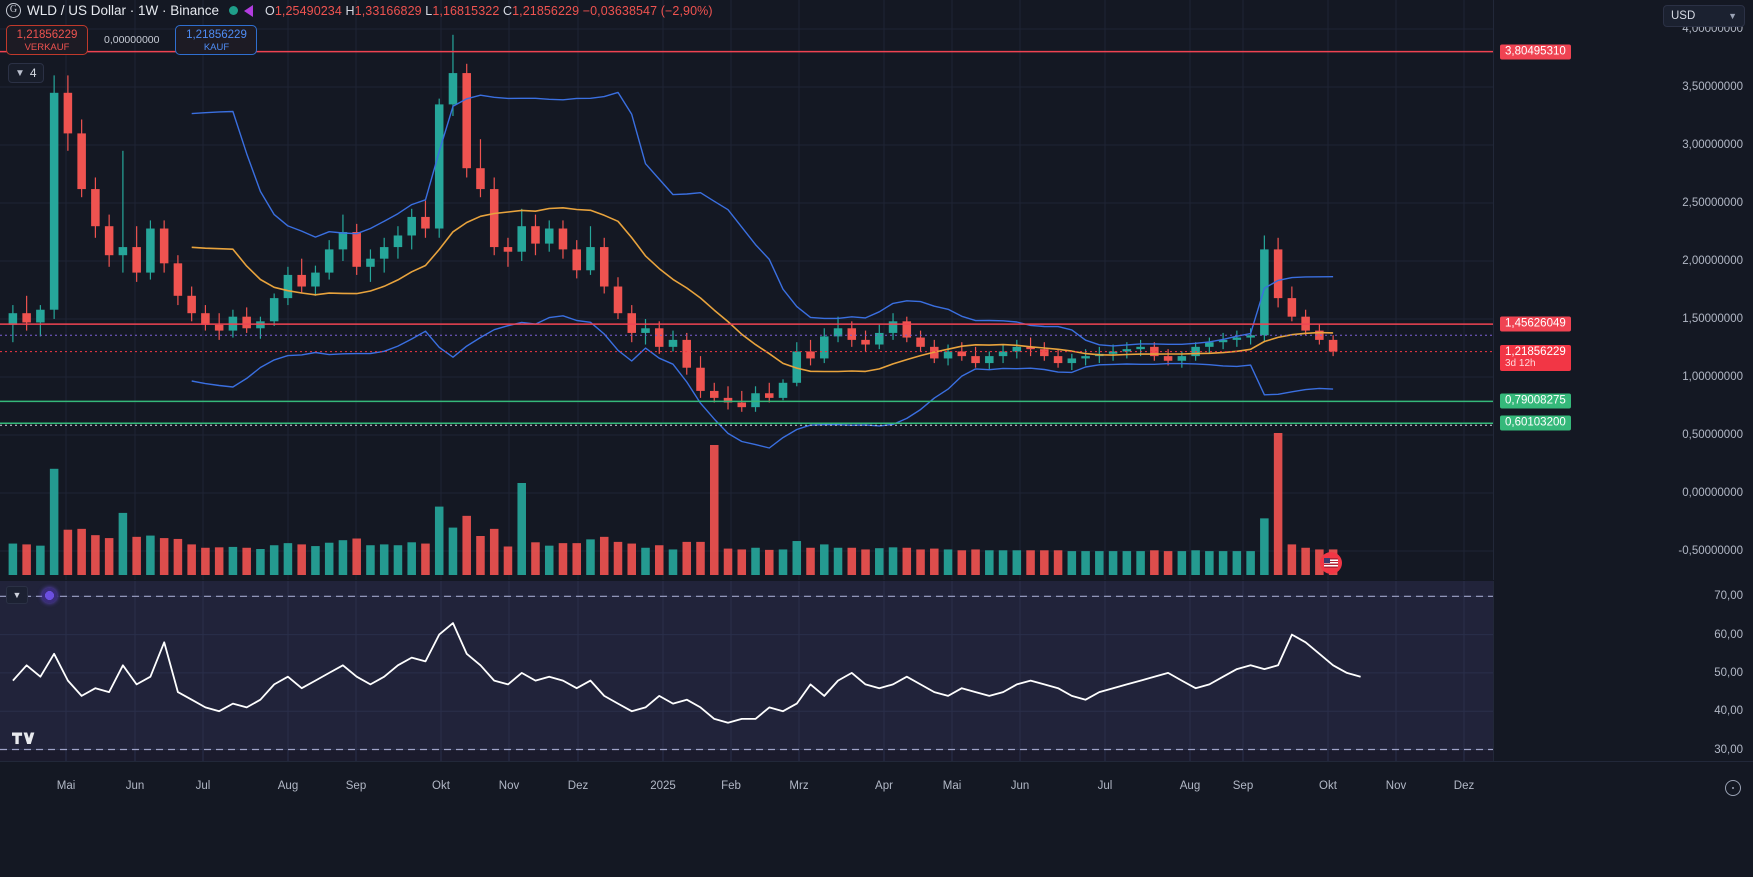 This screenshot has height=877, width=1753. What do you see at coordinates (123, 10) in the screenshot?
I see `symbol-title: WLD / US Dollar · 1W · Binance` at bounding box center [123, 10].